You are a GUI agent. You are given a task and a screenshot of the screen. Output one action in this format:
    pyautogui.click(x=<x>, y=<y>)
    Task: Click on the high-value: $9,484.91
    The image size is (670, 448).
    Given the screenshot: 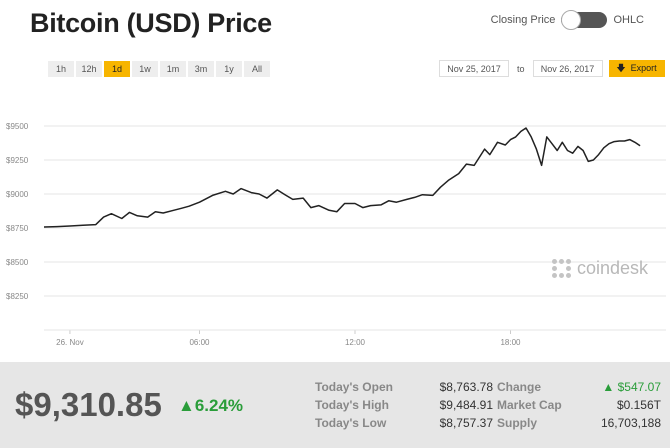 What is the action you would take?
    pyautogui.click(x=466, y=405)
    